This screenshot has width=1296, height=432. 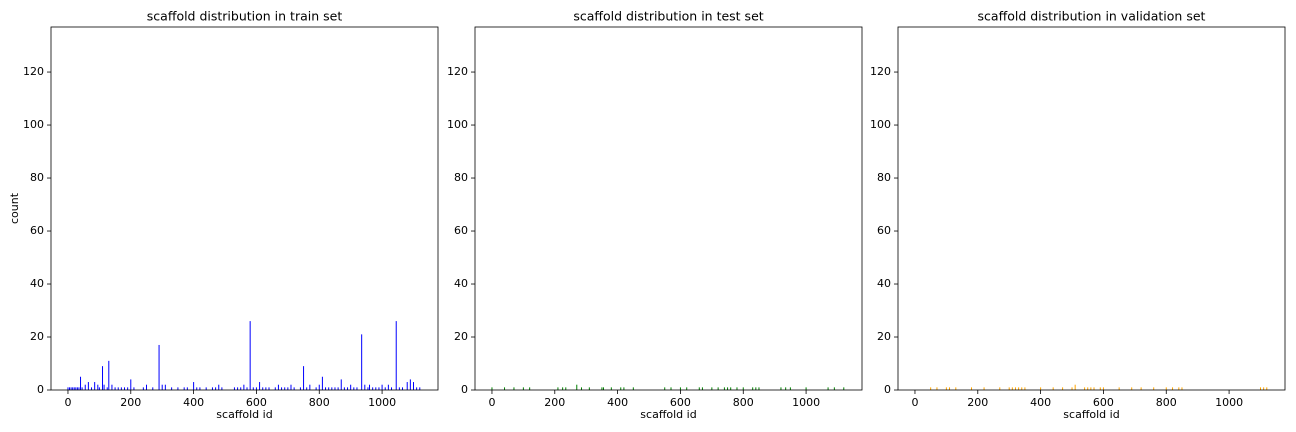 I want to click on x-tick-label: 800, so click(x=1166, y=402).